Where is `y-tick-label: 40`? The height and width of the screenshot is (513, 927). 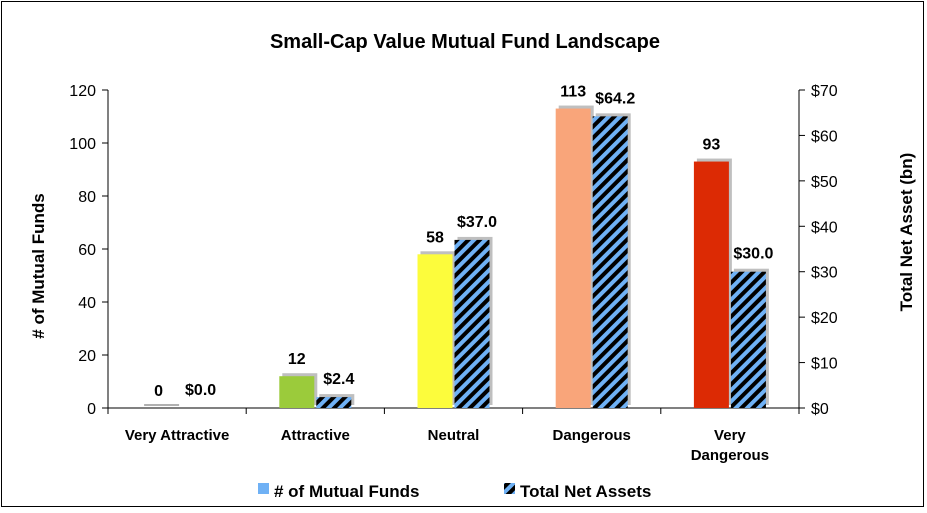 y-tick-label: 40 is located at coordinates (87, 303).